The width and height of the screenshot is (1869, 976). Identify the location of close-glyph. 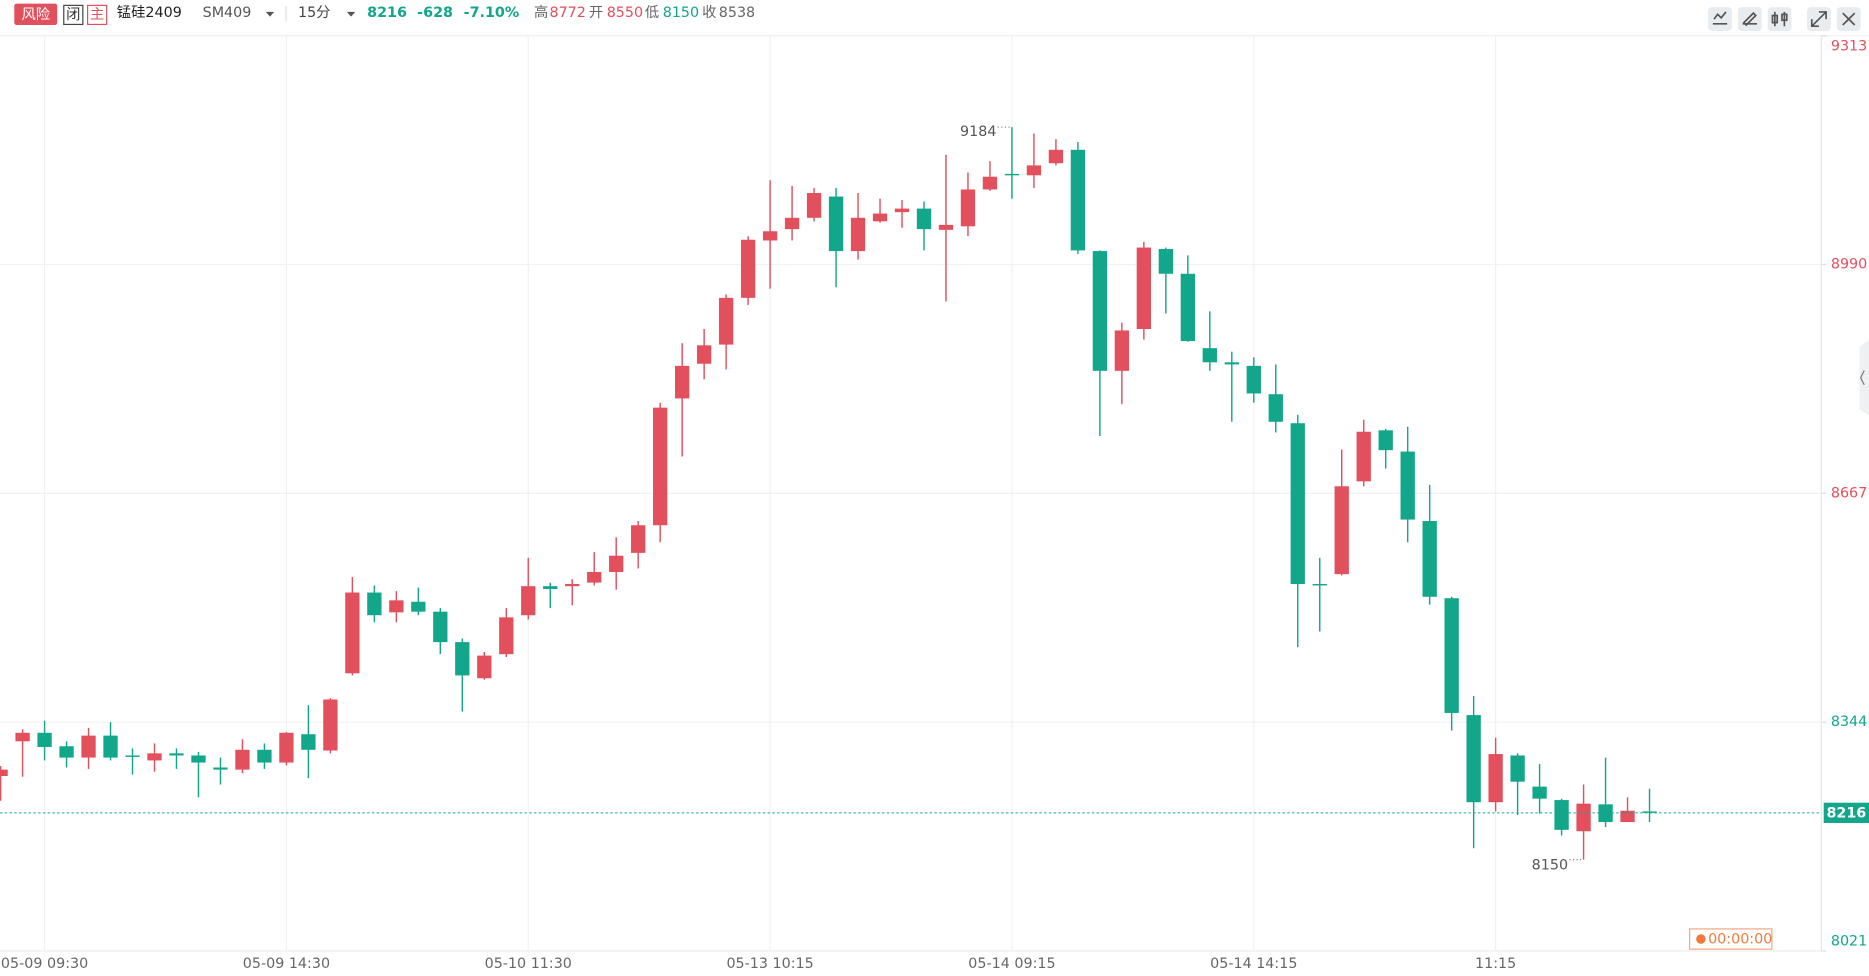
(1849, 19).